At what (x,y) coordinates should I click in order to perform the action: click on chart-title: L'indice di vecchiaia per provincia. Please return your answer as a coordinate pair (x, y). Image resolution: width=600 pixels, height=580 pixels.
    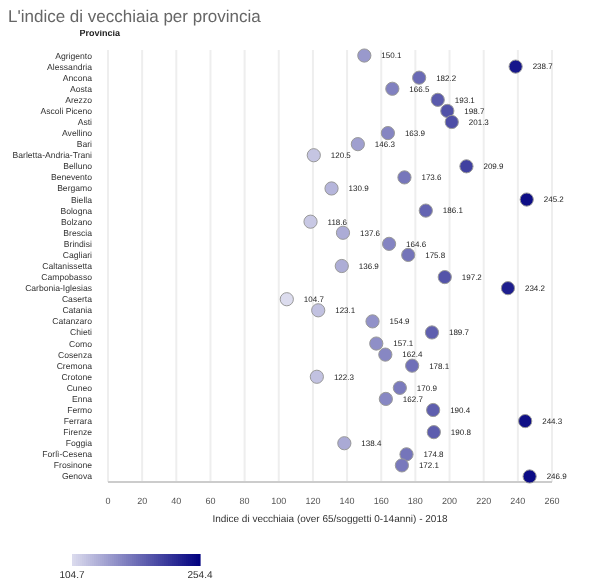
    Looking at the image, I should click on (134, 17).